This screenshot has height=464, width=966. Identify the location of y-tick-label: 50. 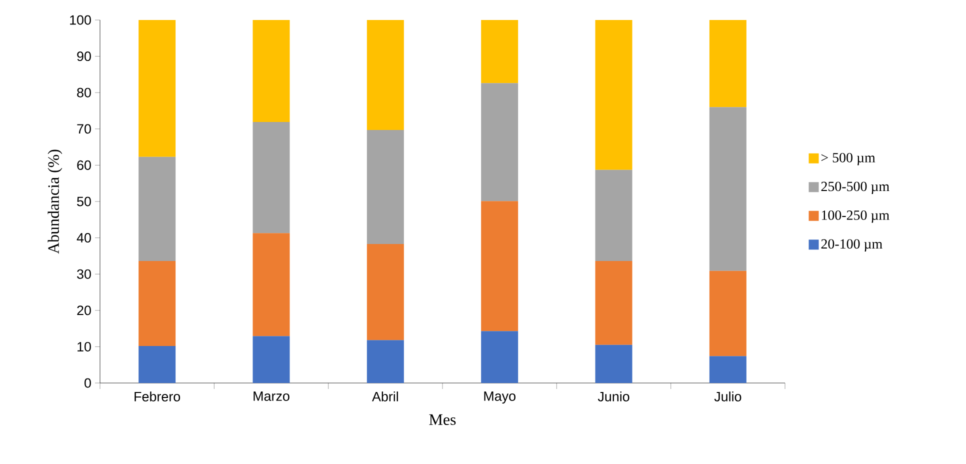
(84, 201).